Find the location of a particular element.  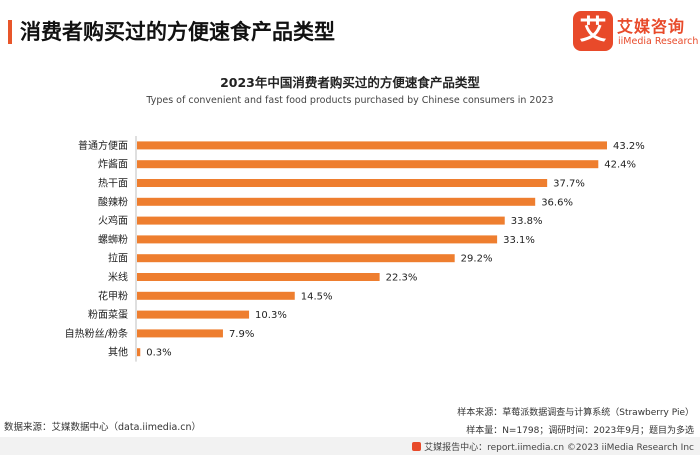

header-bar: 消费者购买过的方便速食产品类型 艾 艾媒咨询 iiMedia Research is located at coordinates (350, 29).